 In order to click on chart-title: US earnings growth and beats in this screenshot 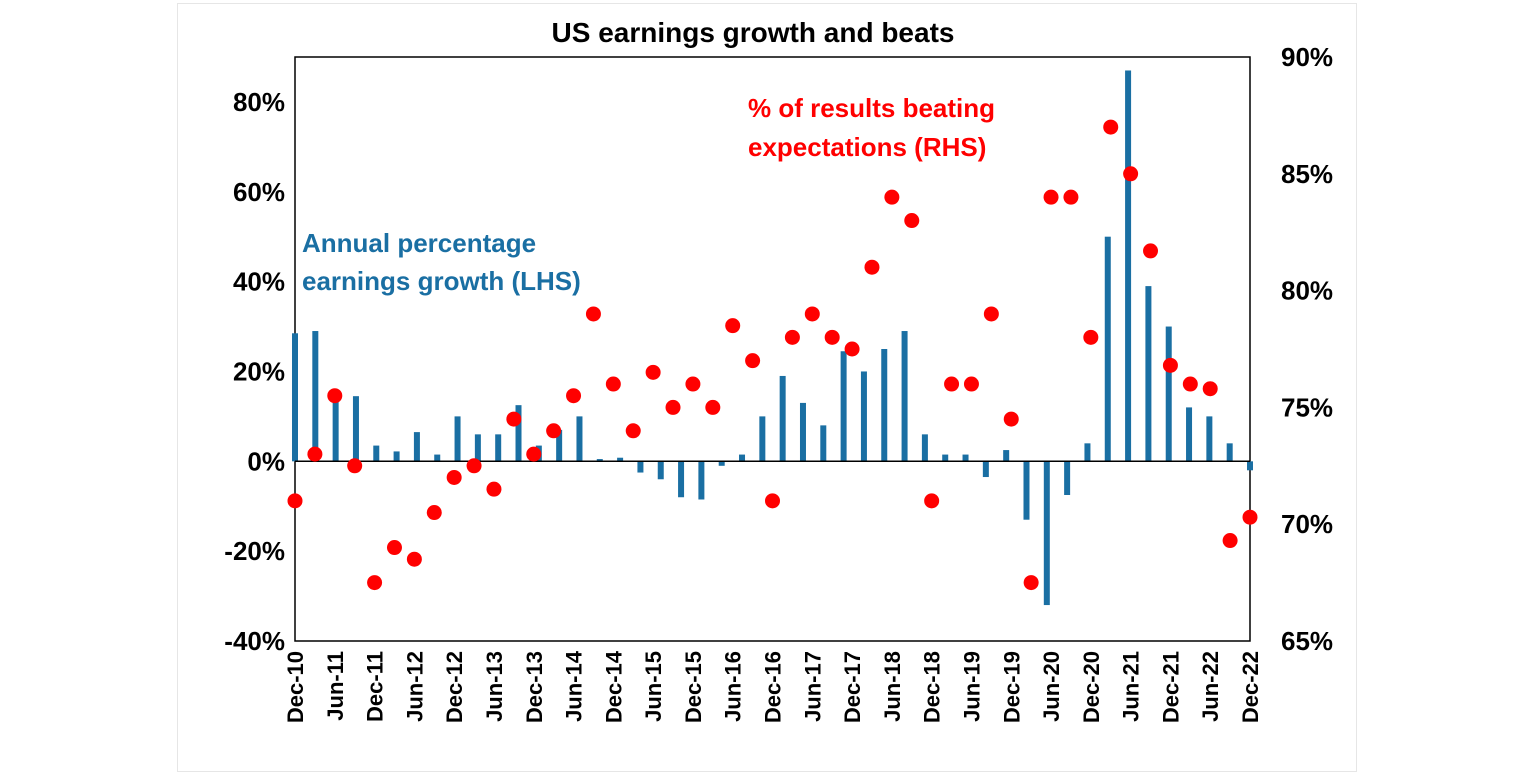, I will do `click(753, 32)`.